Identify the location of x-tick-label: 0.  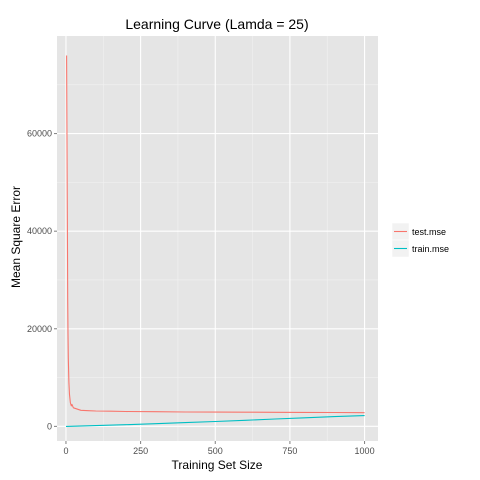
(65, 451).